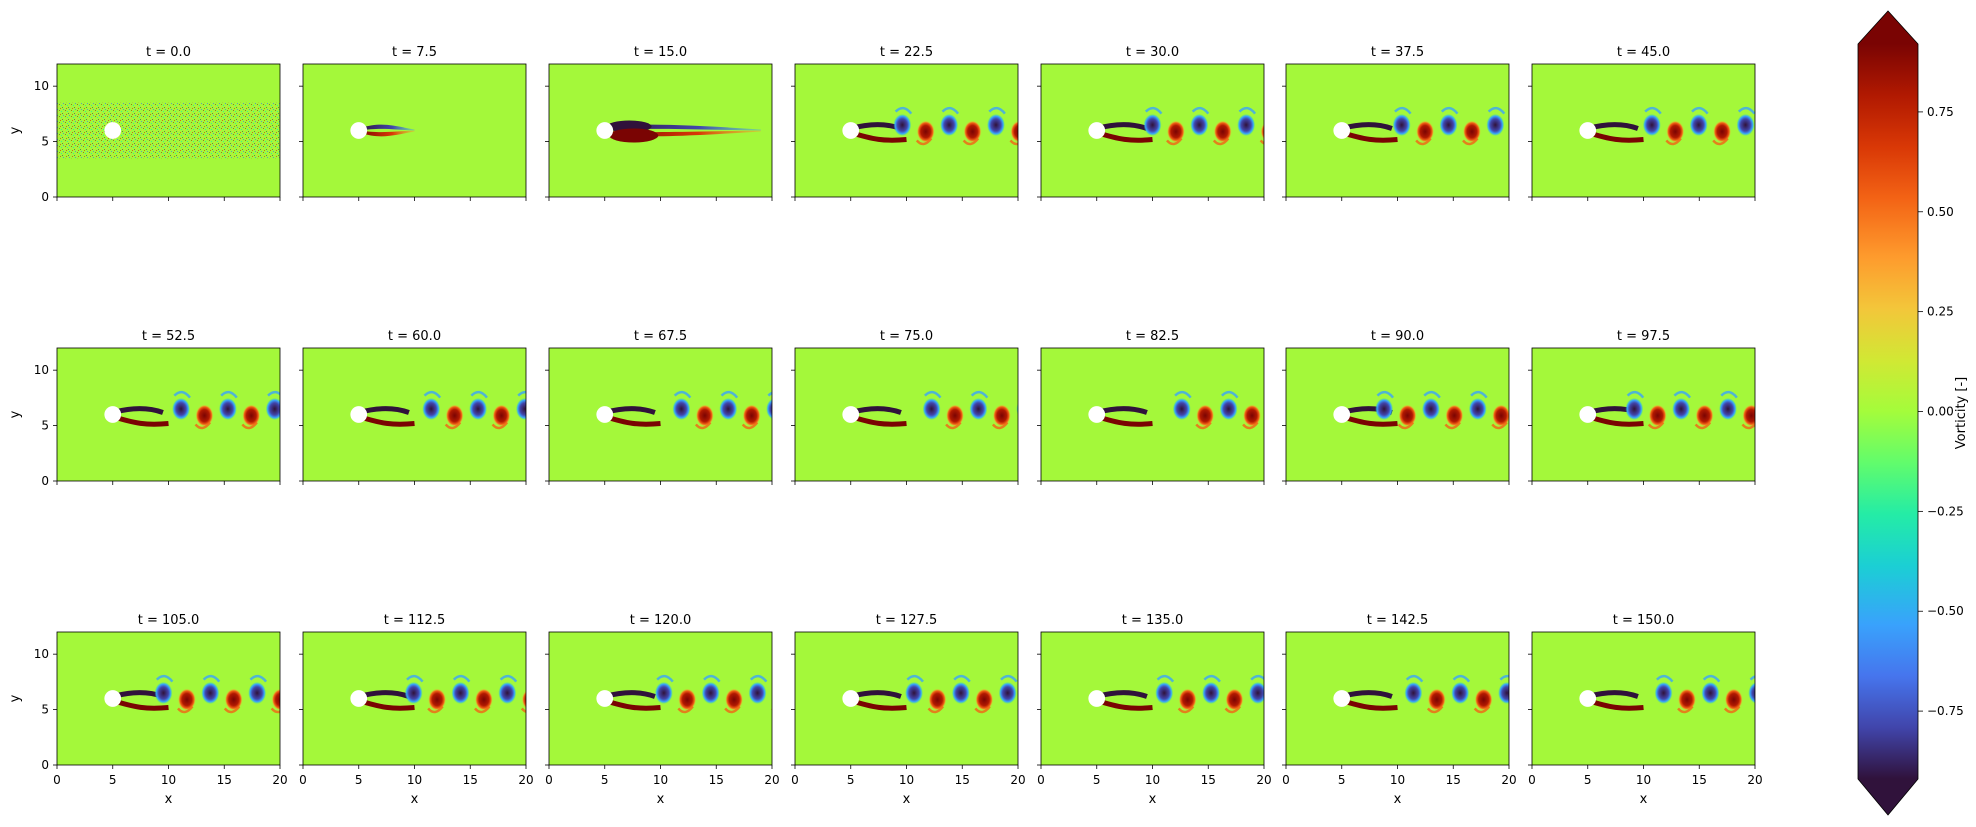 This screenshot has height=827, width=1976. Describe the element at coordinates (1888, 27) in the screenshot. I see `colorbar-extend-top` at that location.